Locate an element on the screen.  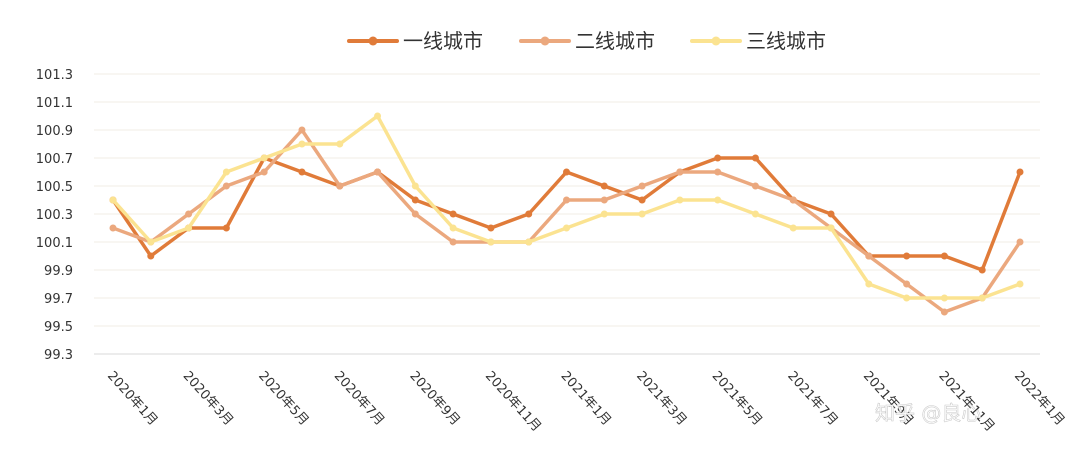
y-tick-label: 101.3 is located at coordinates (54, 75).